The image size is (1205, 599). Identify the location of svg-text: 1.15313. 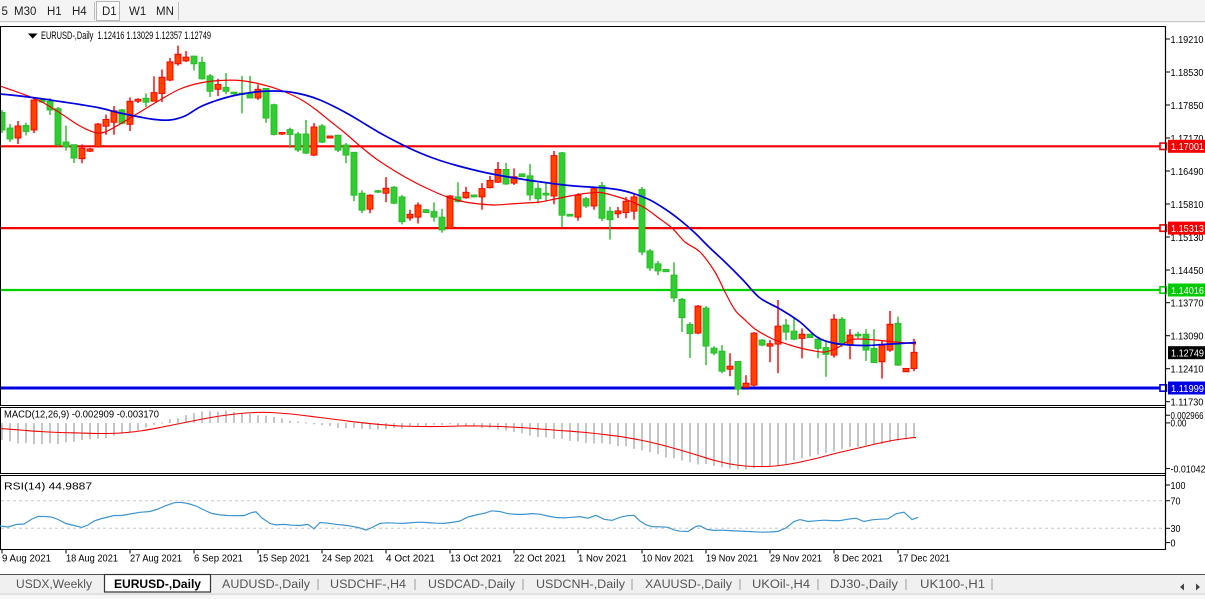
(1187, 229).